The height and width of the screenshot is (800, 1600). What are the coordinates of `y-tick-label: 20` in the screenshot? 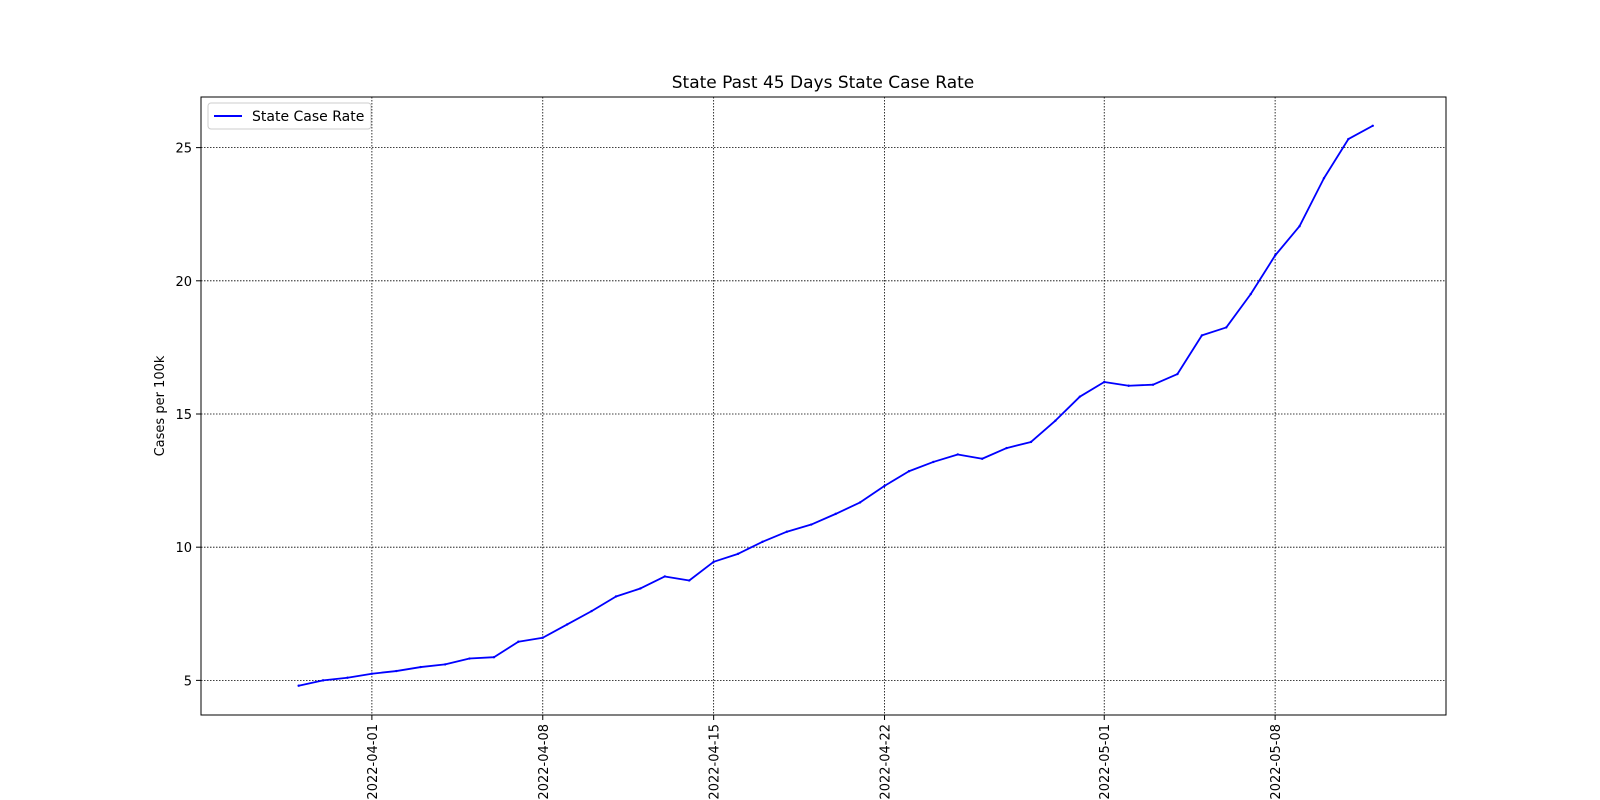 It's located at (183, 282).